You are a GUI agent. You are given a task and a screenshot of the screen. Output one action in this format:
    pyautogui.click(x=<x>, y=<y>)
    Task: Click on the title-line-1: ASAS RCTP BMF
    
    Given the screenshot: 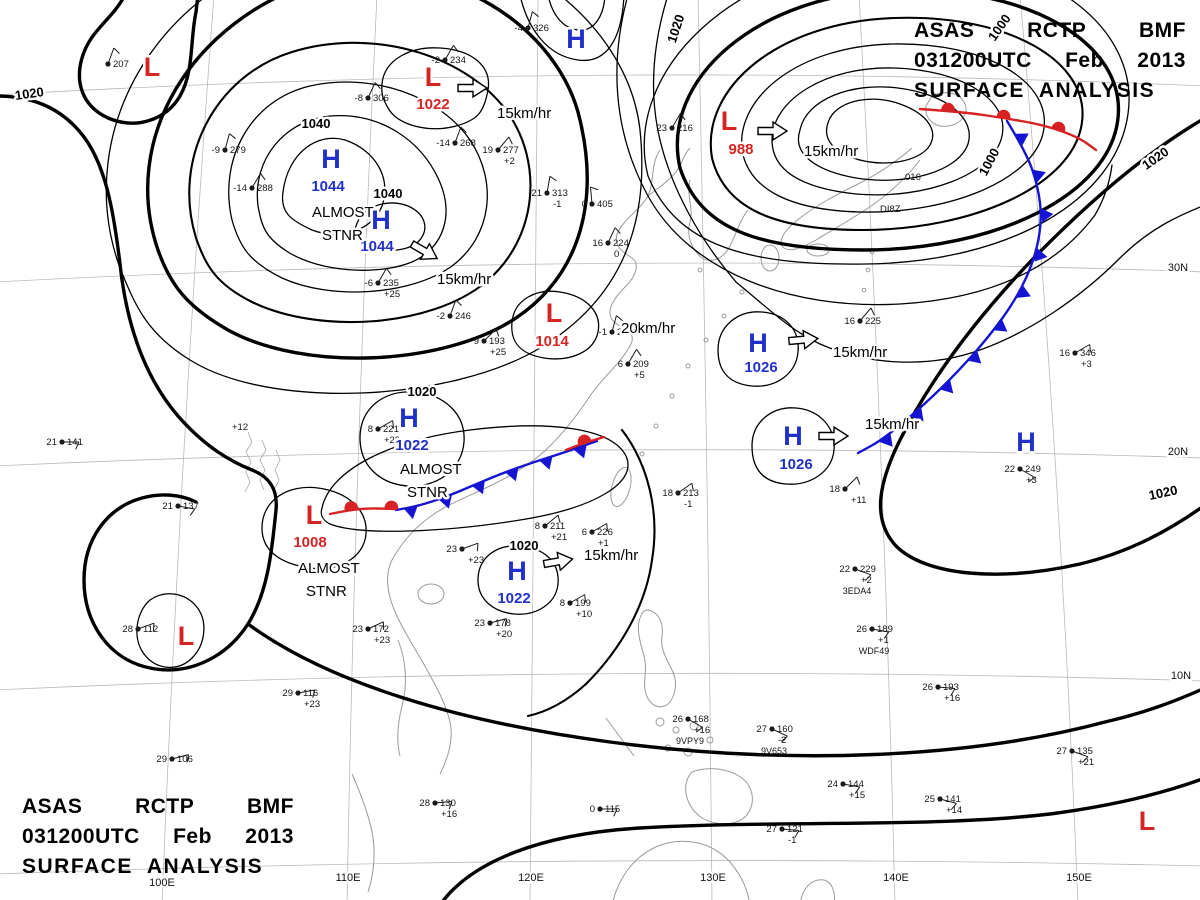 What is the action you would take?
    pyautogui.click(x=1050, y=31)
    